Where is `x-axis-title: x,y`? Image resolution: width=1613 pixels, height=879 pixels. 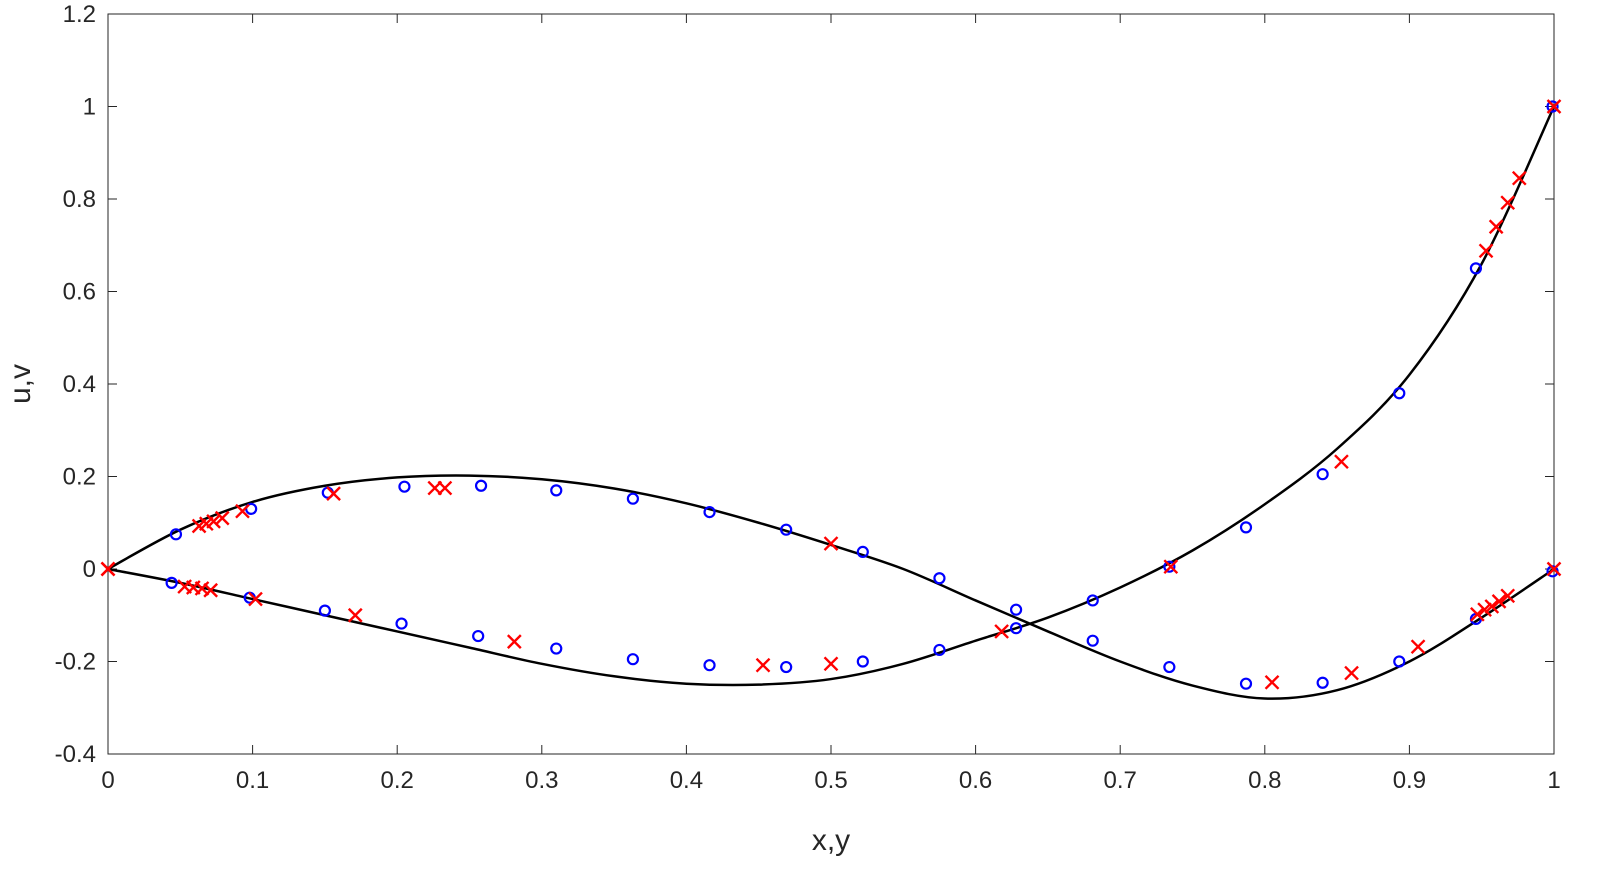 x-axis-title: x,y is located at coordinates (831, 840).